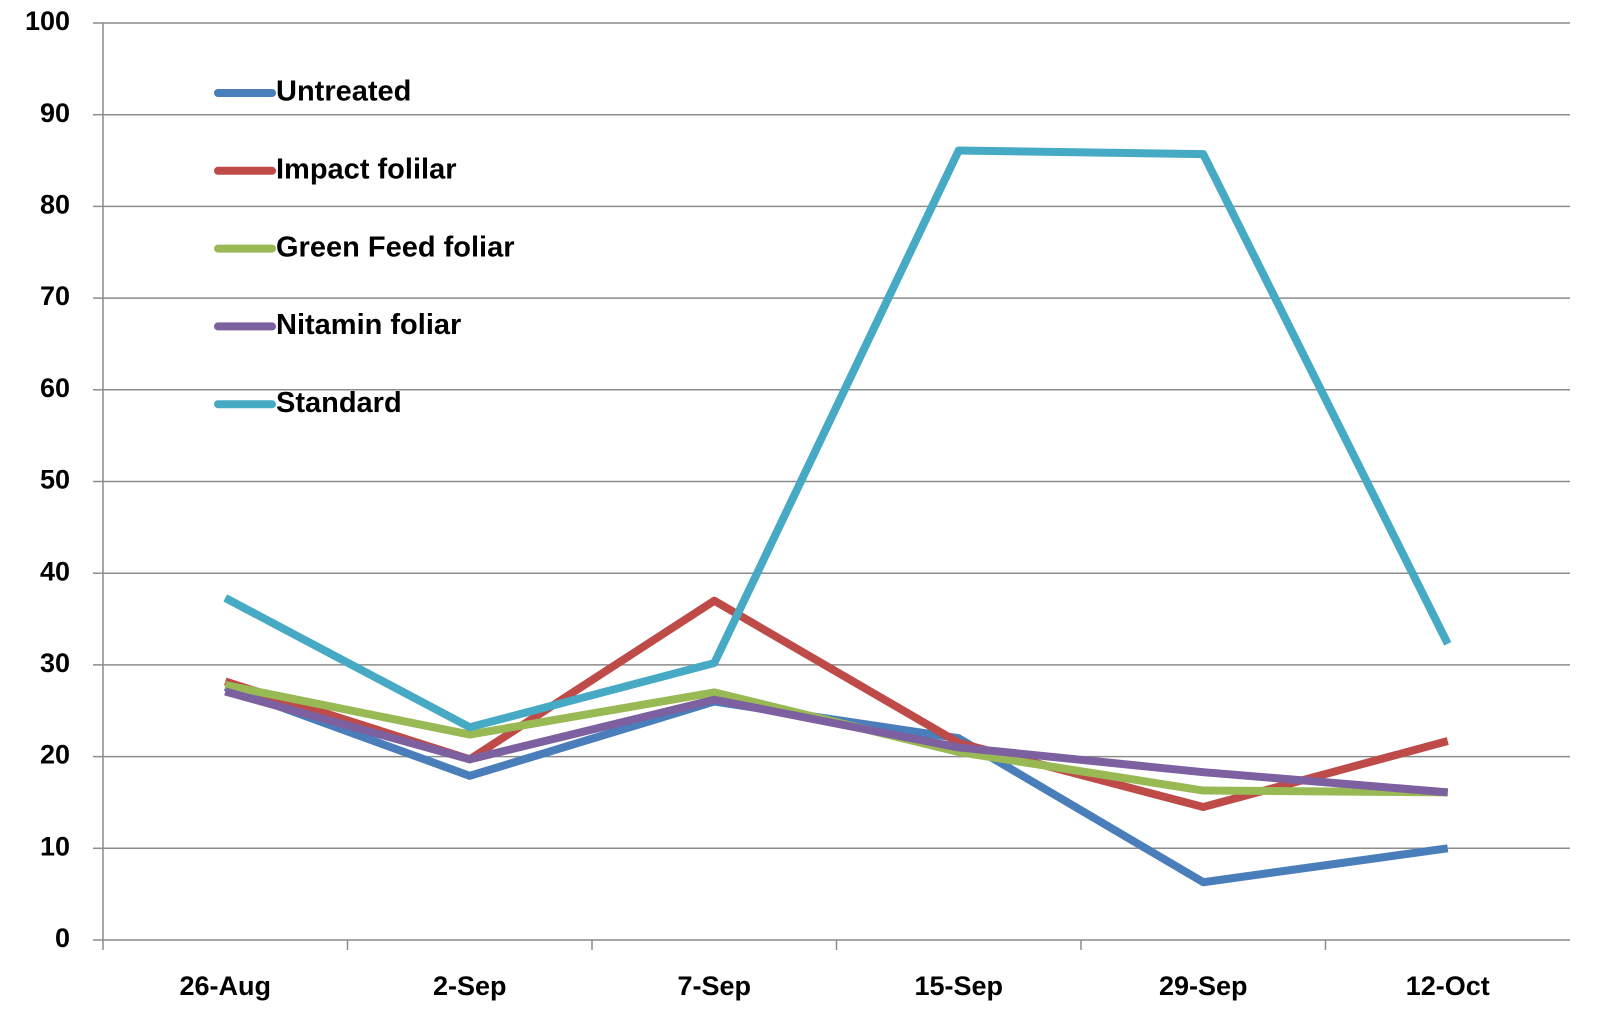  Describe the element at coordinates (55, 663) in the screenshot. I see `y-tick-label: 30` at that location.